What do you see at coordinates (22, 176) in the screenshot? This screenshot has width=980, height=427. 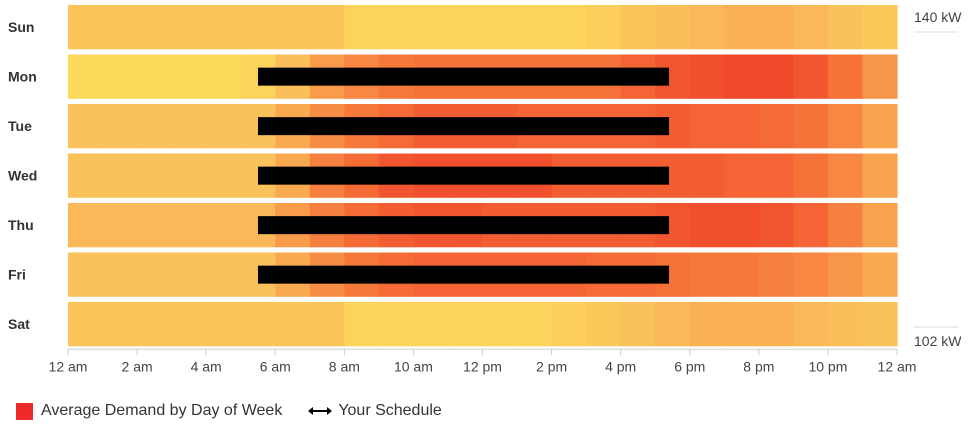 I see `day-label: Wed` at bounding box center [22, 176].